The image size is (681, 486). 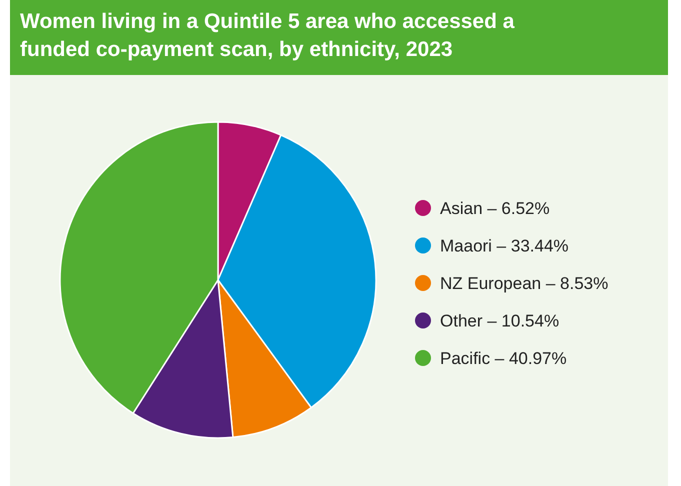 I want to click on chart-title: Women living in a Quintile 5 area who accessed a funded co-payment scan, by ethnicity, 2023, so click(x=268, y=36).